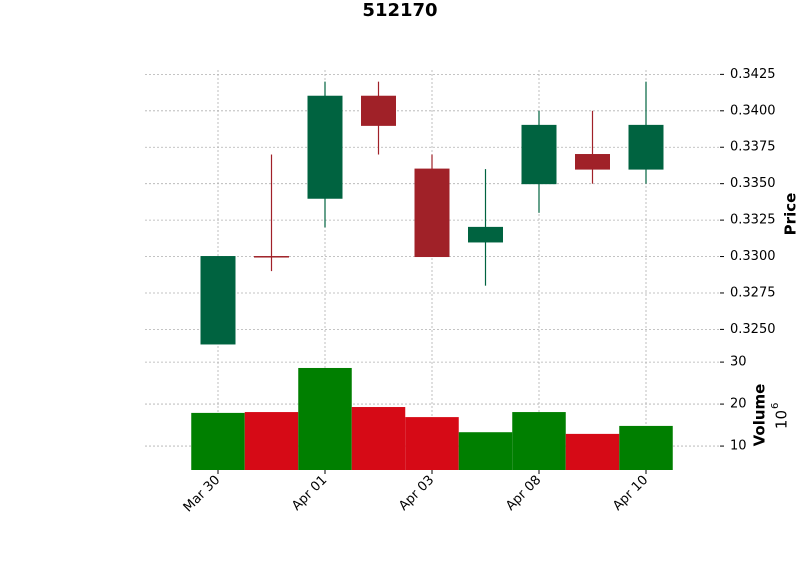 This screenshot has height=575, width=800. Describe the element at coordinates (399, 10) in the screenshot. I see `chart-title: 512170` at that location.